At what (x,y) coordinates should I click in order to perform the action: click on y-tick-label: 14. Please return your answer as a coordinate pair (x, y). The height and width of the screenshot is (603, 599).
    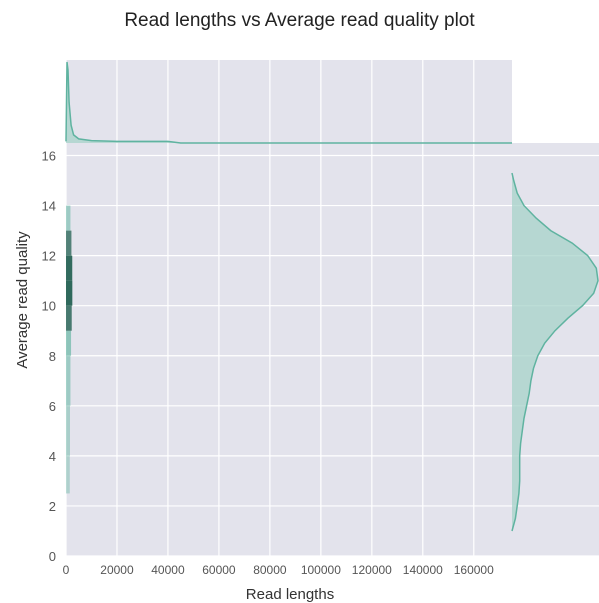
    Looking at the image, I should click on (49, 206).